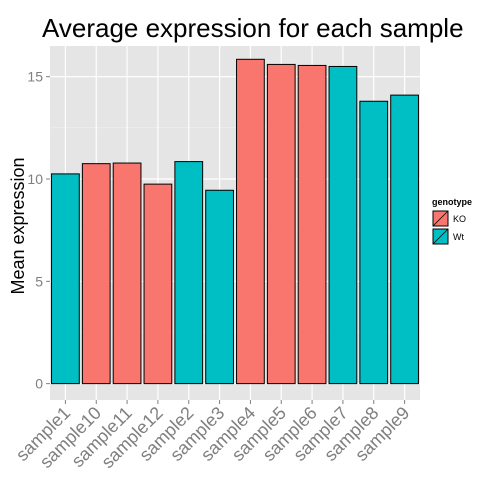  Describe the element at coordinates (35, 179) in the screenshot. I see `y-tick-label: 10` at that location.